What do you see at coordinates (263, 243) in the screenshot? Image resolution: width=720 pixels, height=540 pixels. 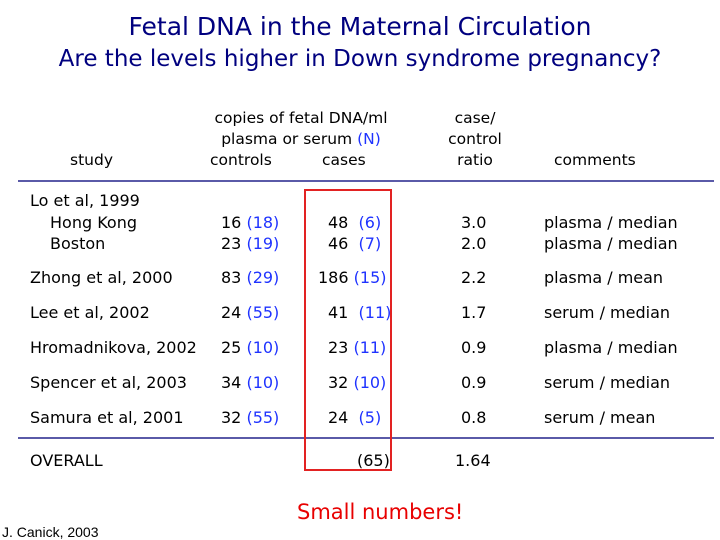 I see `controls-n: (19)` at bounding box center [263, 243].